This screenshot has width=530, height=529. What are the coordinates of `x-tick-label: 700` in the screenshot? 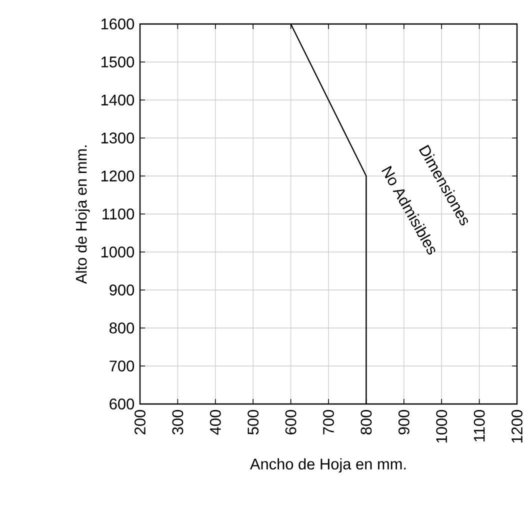 It's located at (328, 422).